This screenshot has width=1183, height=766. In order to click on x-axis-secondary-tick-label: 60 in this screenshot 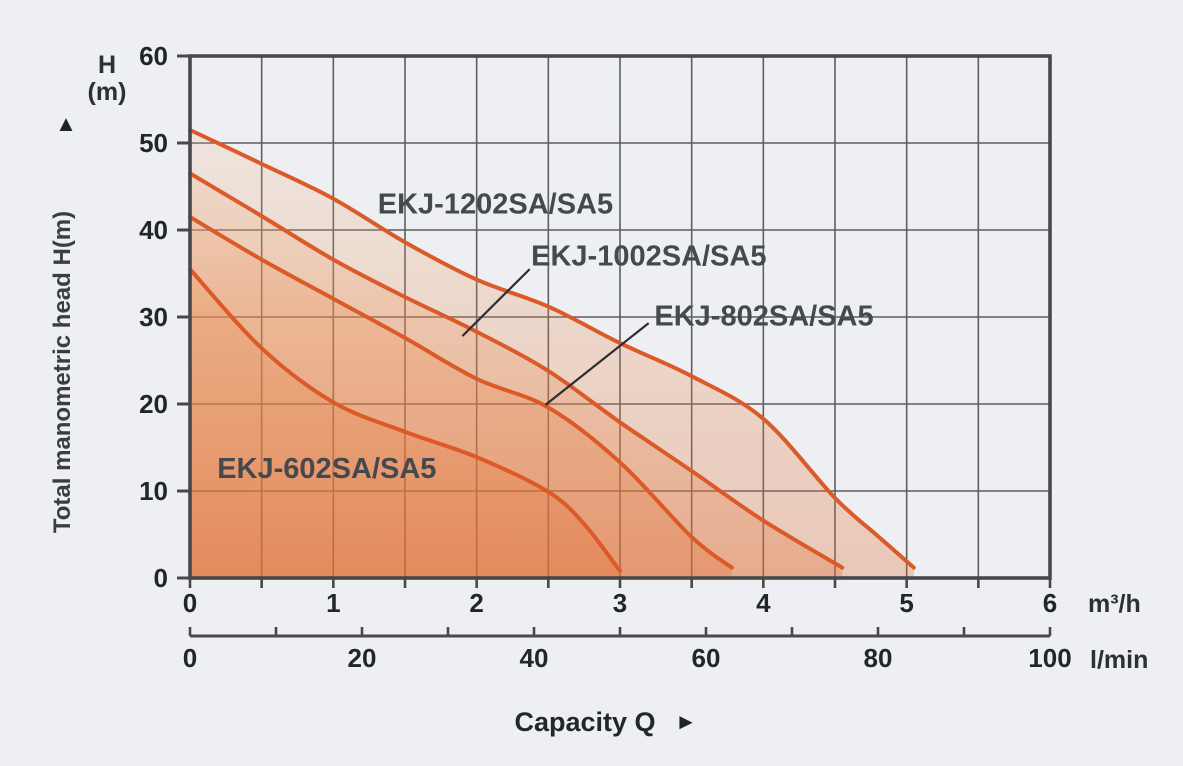, I will do `click(706, 658)`.